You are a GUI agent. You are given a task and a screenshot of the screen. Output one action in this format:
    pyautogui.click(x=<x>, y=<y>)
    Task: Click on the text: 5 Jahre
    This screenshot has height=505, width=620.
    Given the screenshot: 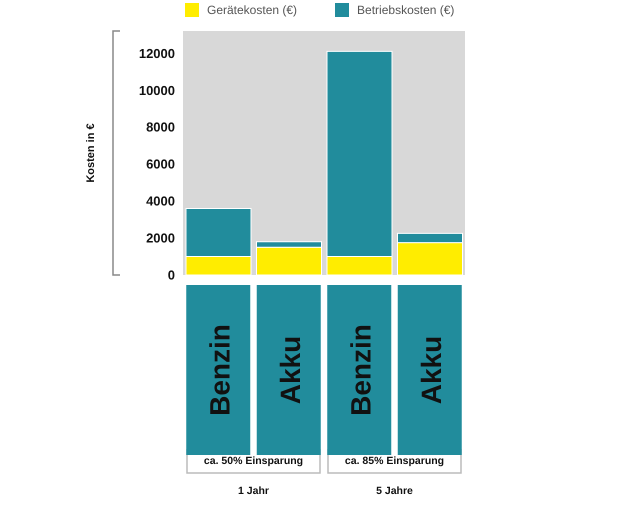 What is the action you would take?
    pyautogui.click(x=395, y=491)
    